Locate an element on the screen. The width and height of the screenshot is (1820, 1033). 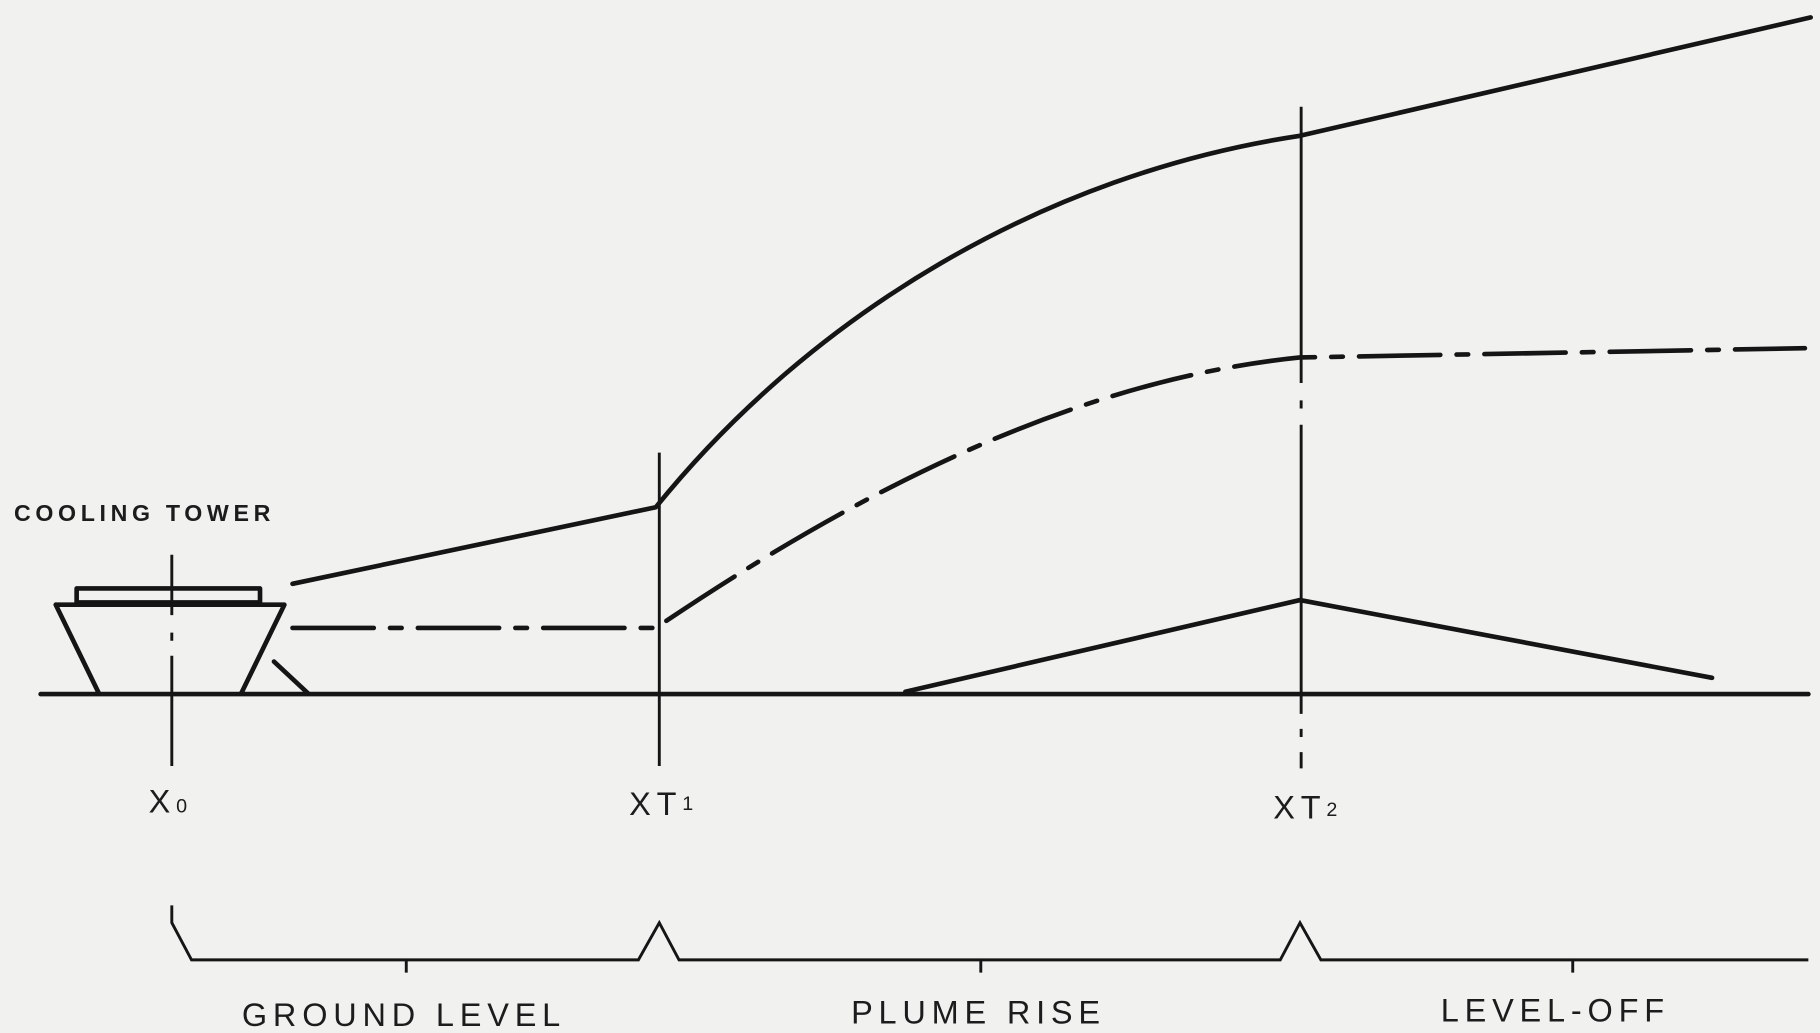
brace-tick is located at coordinates (989, 966).